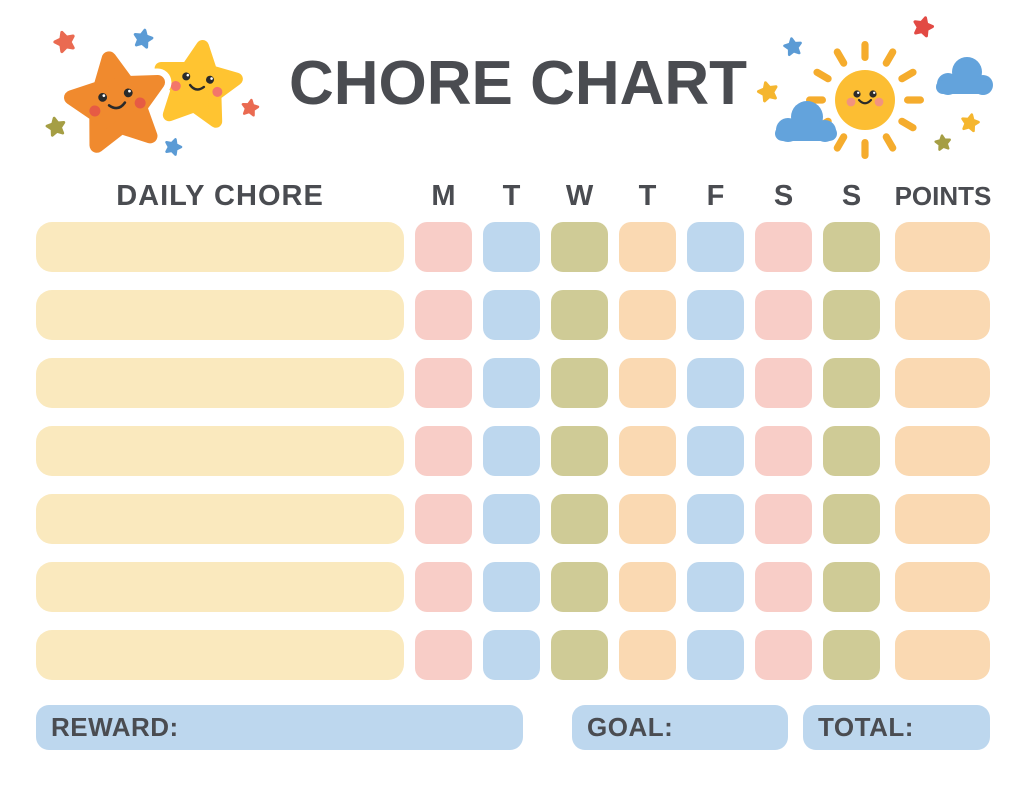 The image size is (1024, 803). I want to click on day-header-5: F, so click(715, 196).